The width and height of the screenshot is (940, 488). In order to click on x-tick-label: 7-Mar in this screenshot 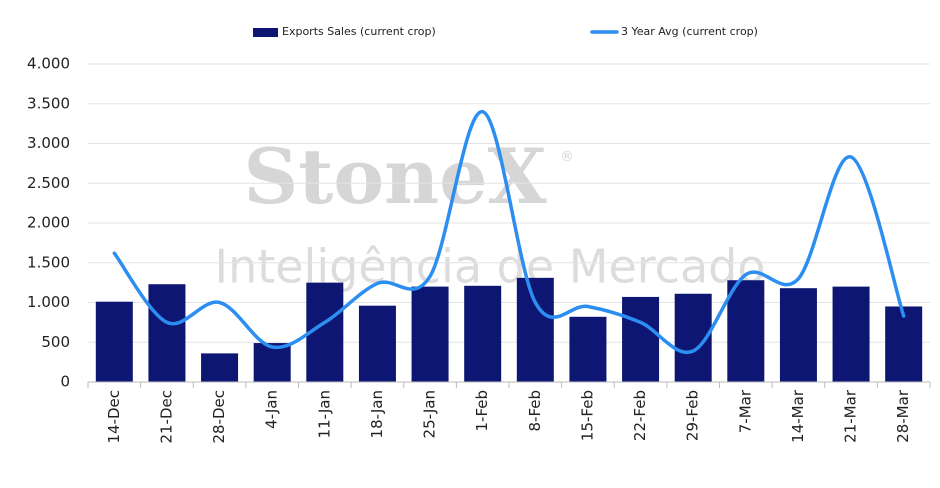, I will do `click(745, 411)`.